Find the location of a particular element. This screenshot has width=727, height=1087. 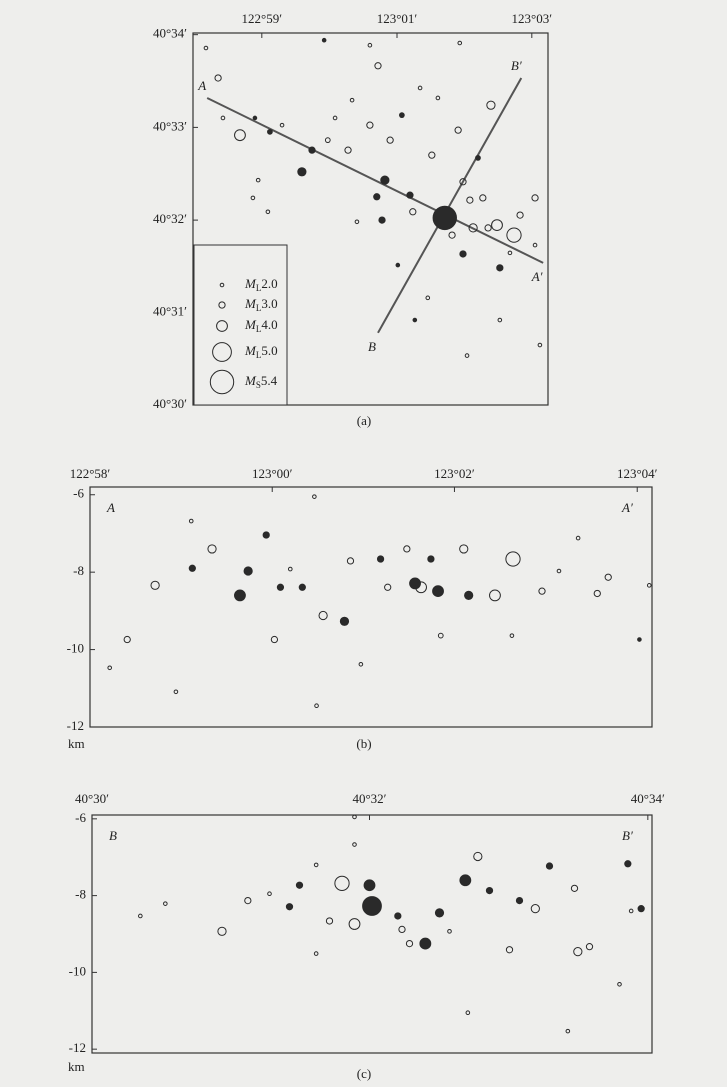

section-label: A′ is located at coordinates (627, 507).